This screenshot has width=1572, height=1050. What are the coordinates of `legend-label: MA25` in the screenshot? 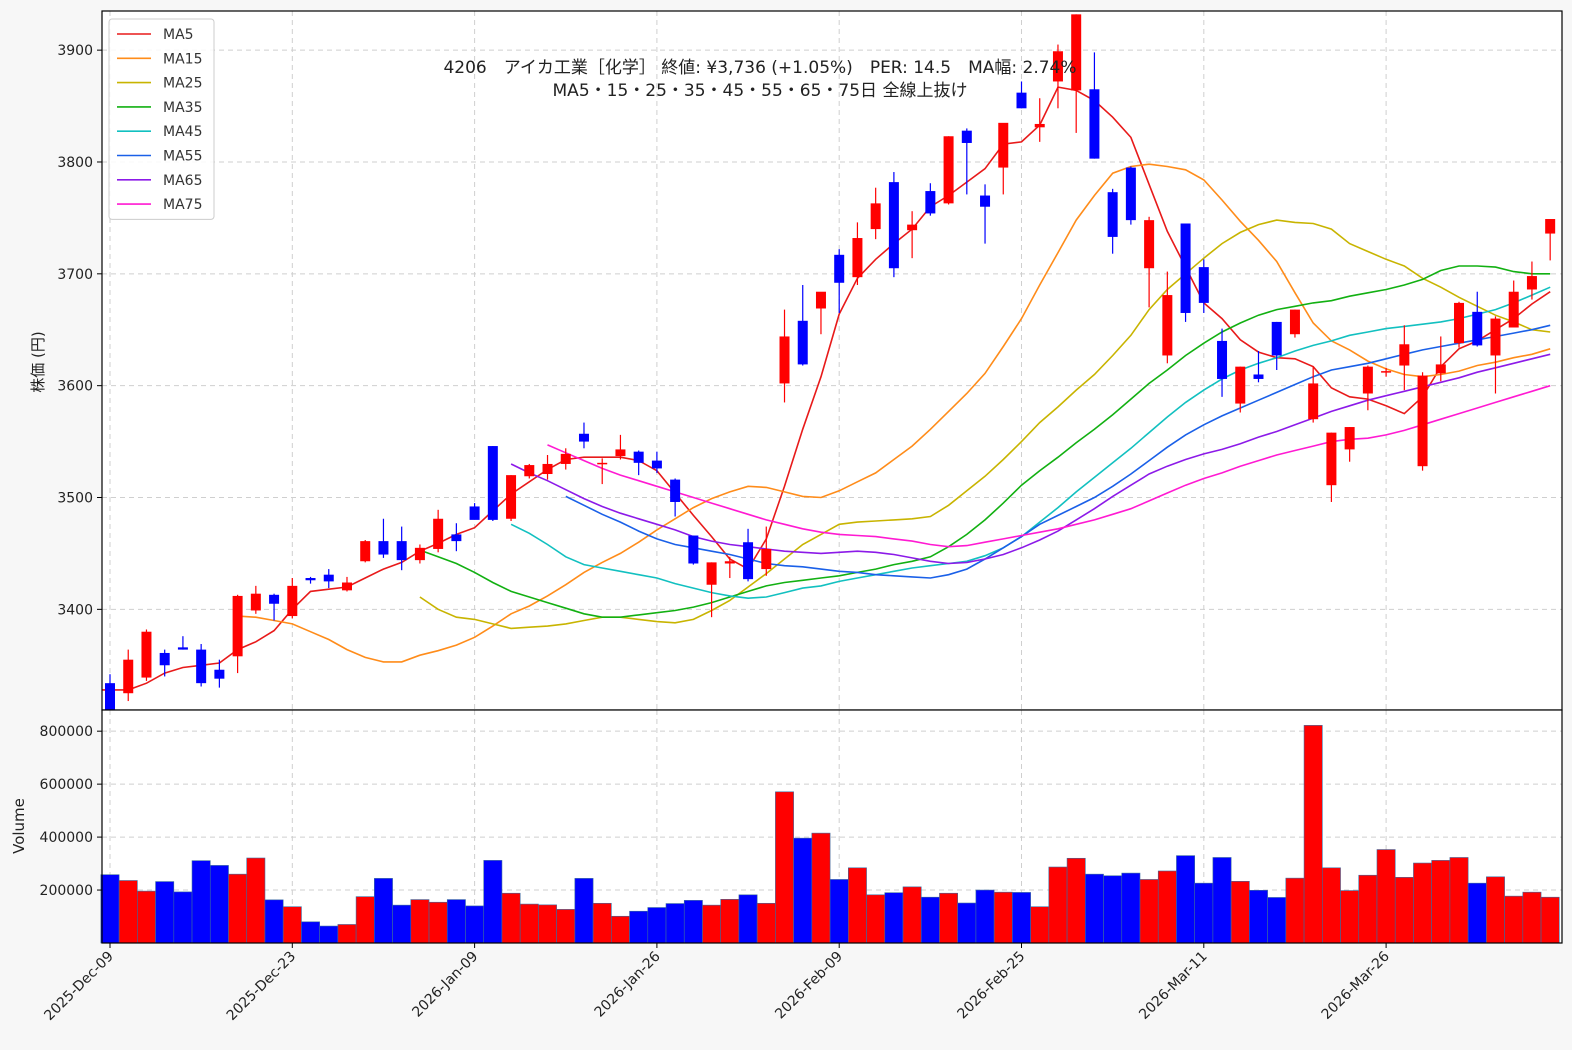 It's located at (182, 84).